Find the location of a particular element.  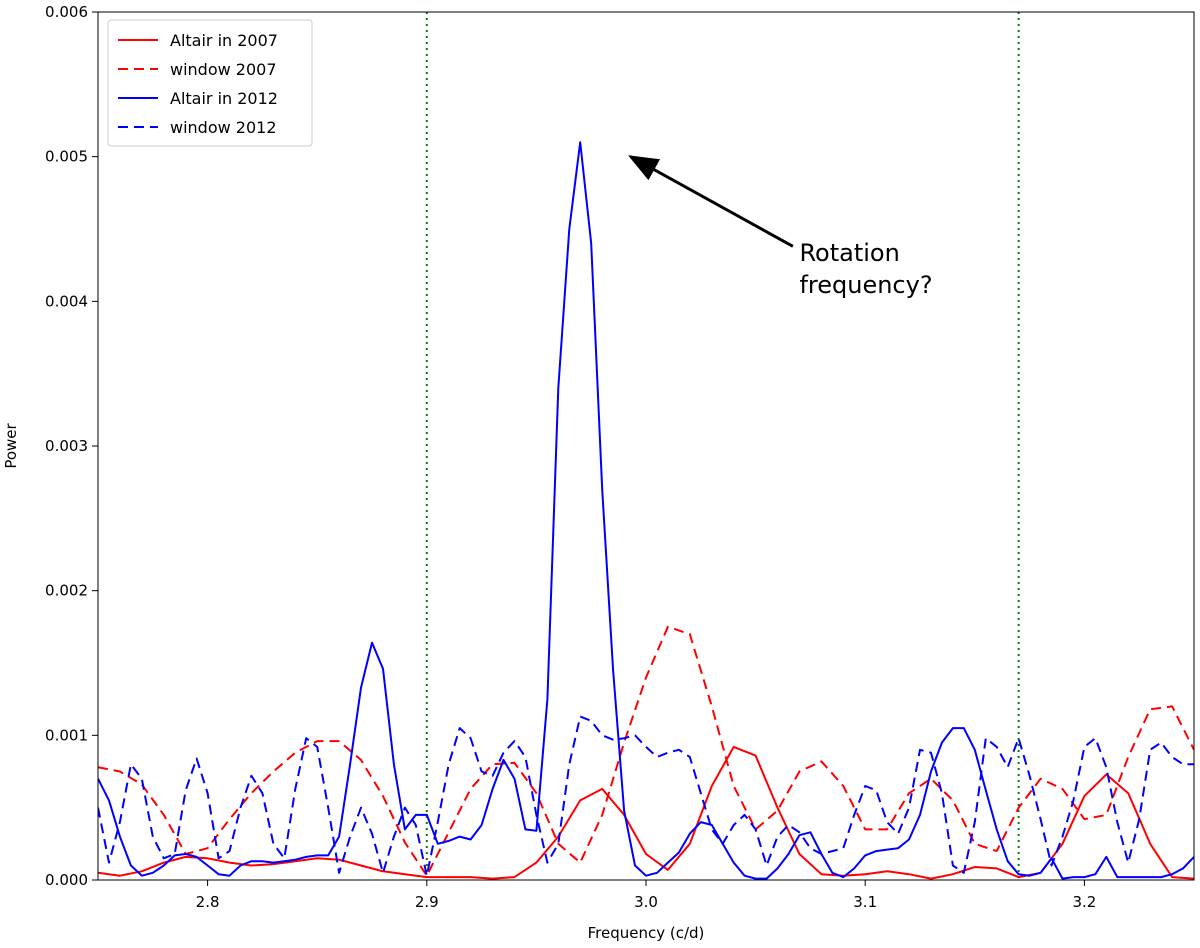

x-tick-label: 3.0 is located at coordinates (646, 902).